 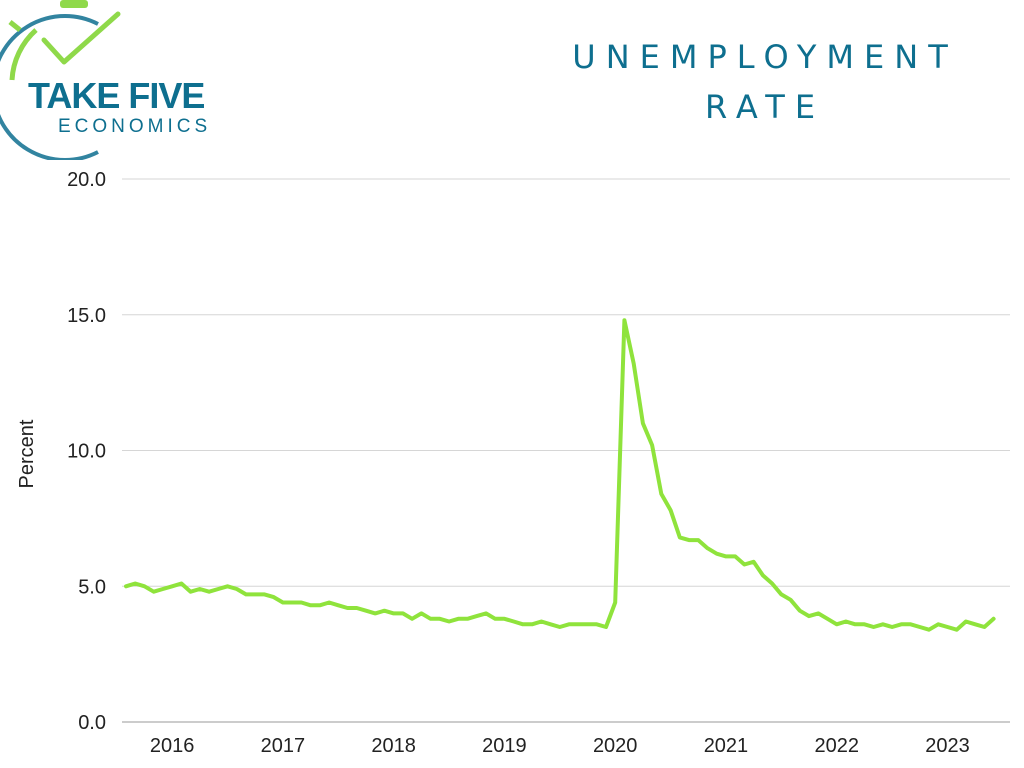 What do you see at coordinates (836, 746) in the screenshot?
I see `x-tick-label: 2022` at bounding box center [836, 746].